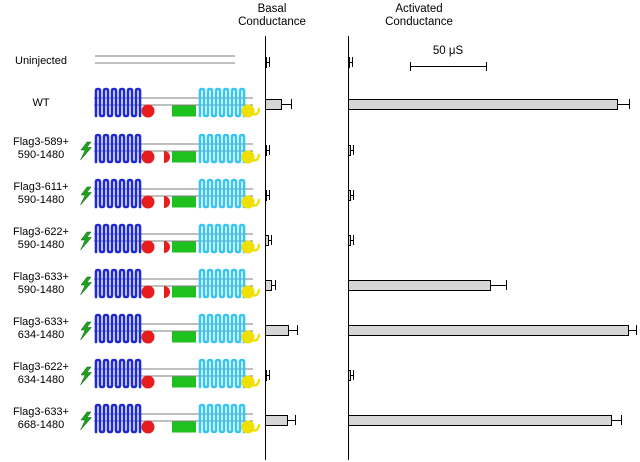  I want to click on row-label-line: Uninjected, so click(41, 61).